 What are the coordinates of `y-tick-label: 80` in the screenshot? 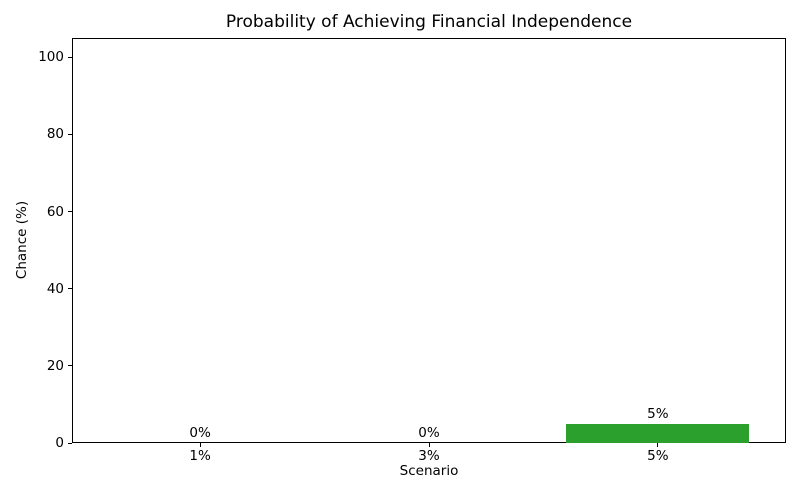 It's located at (55, 134).